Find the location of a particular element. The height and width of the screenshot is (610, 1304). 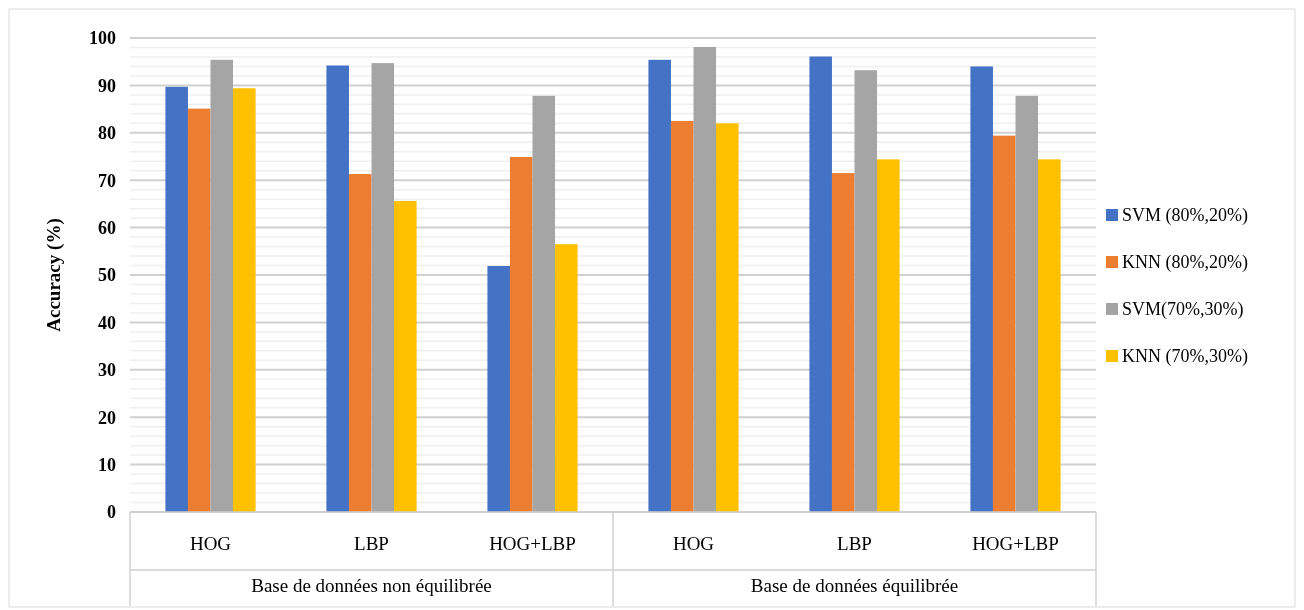

y-axis-title: Accuracy (%) is located at coordinates (54, 275).